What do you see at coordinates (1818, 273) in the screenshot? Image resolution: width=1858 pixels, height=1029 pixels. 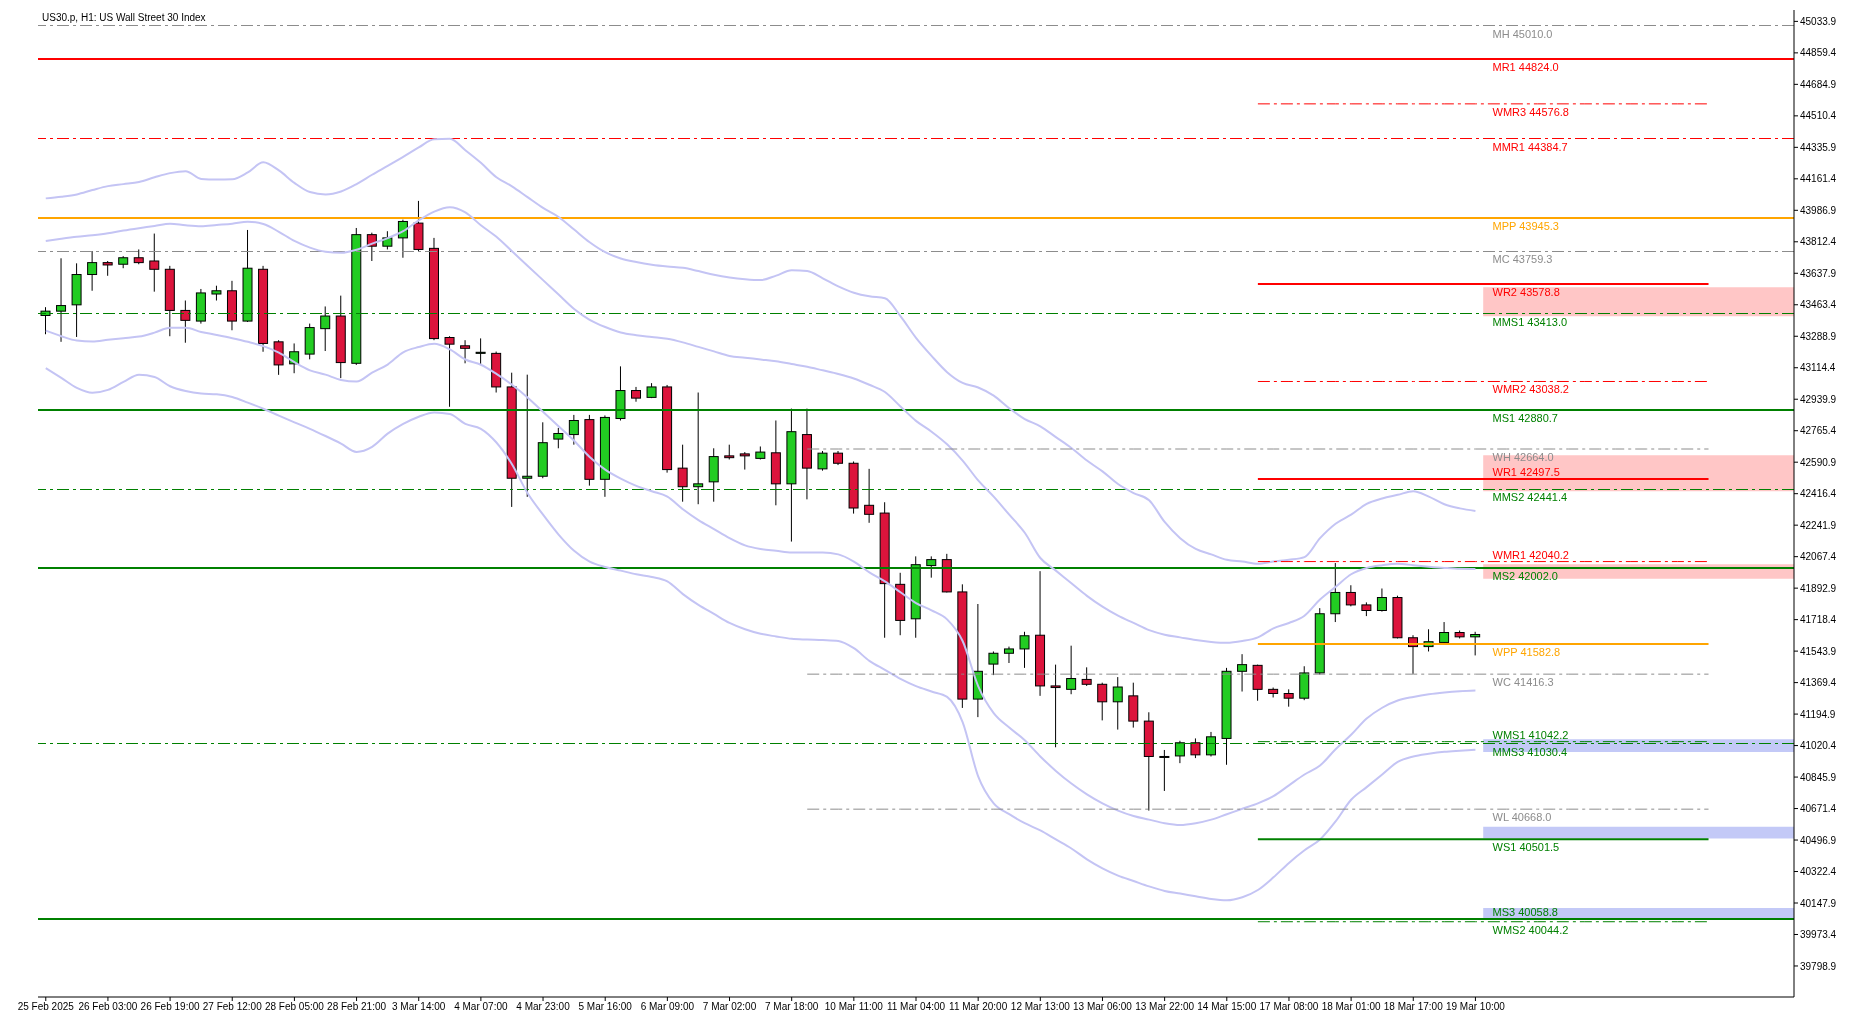 I see `y-tick-label: 43637.9` at bounding box center [1818, 273].